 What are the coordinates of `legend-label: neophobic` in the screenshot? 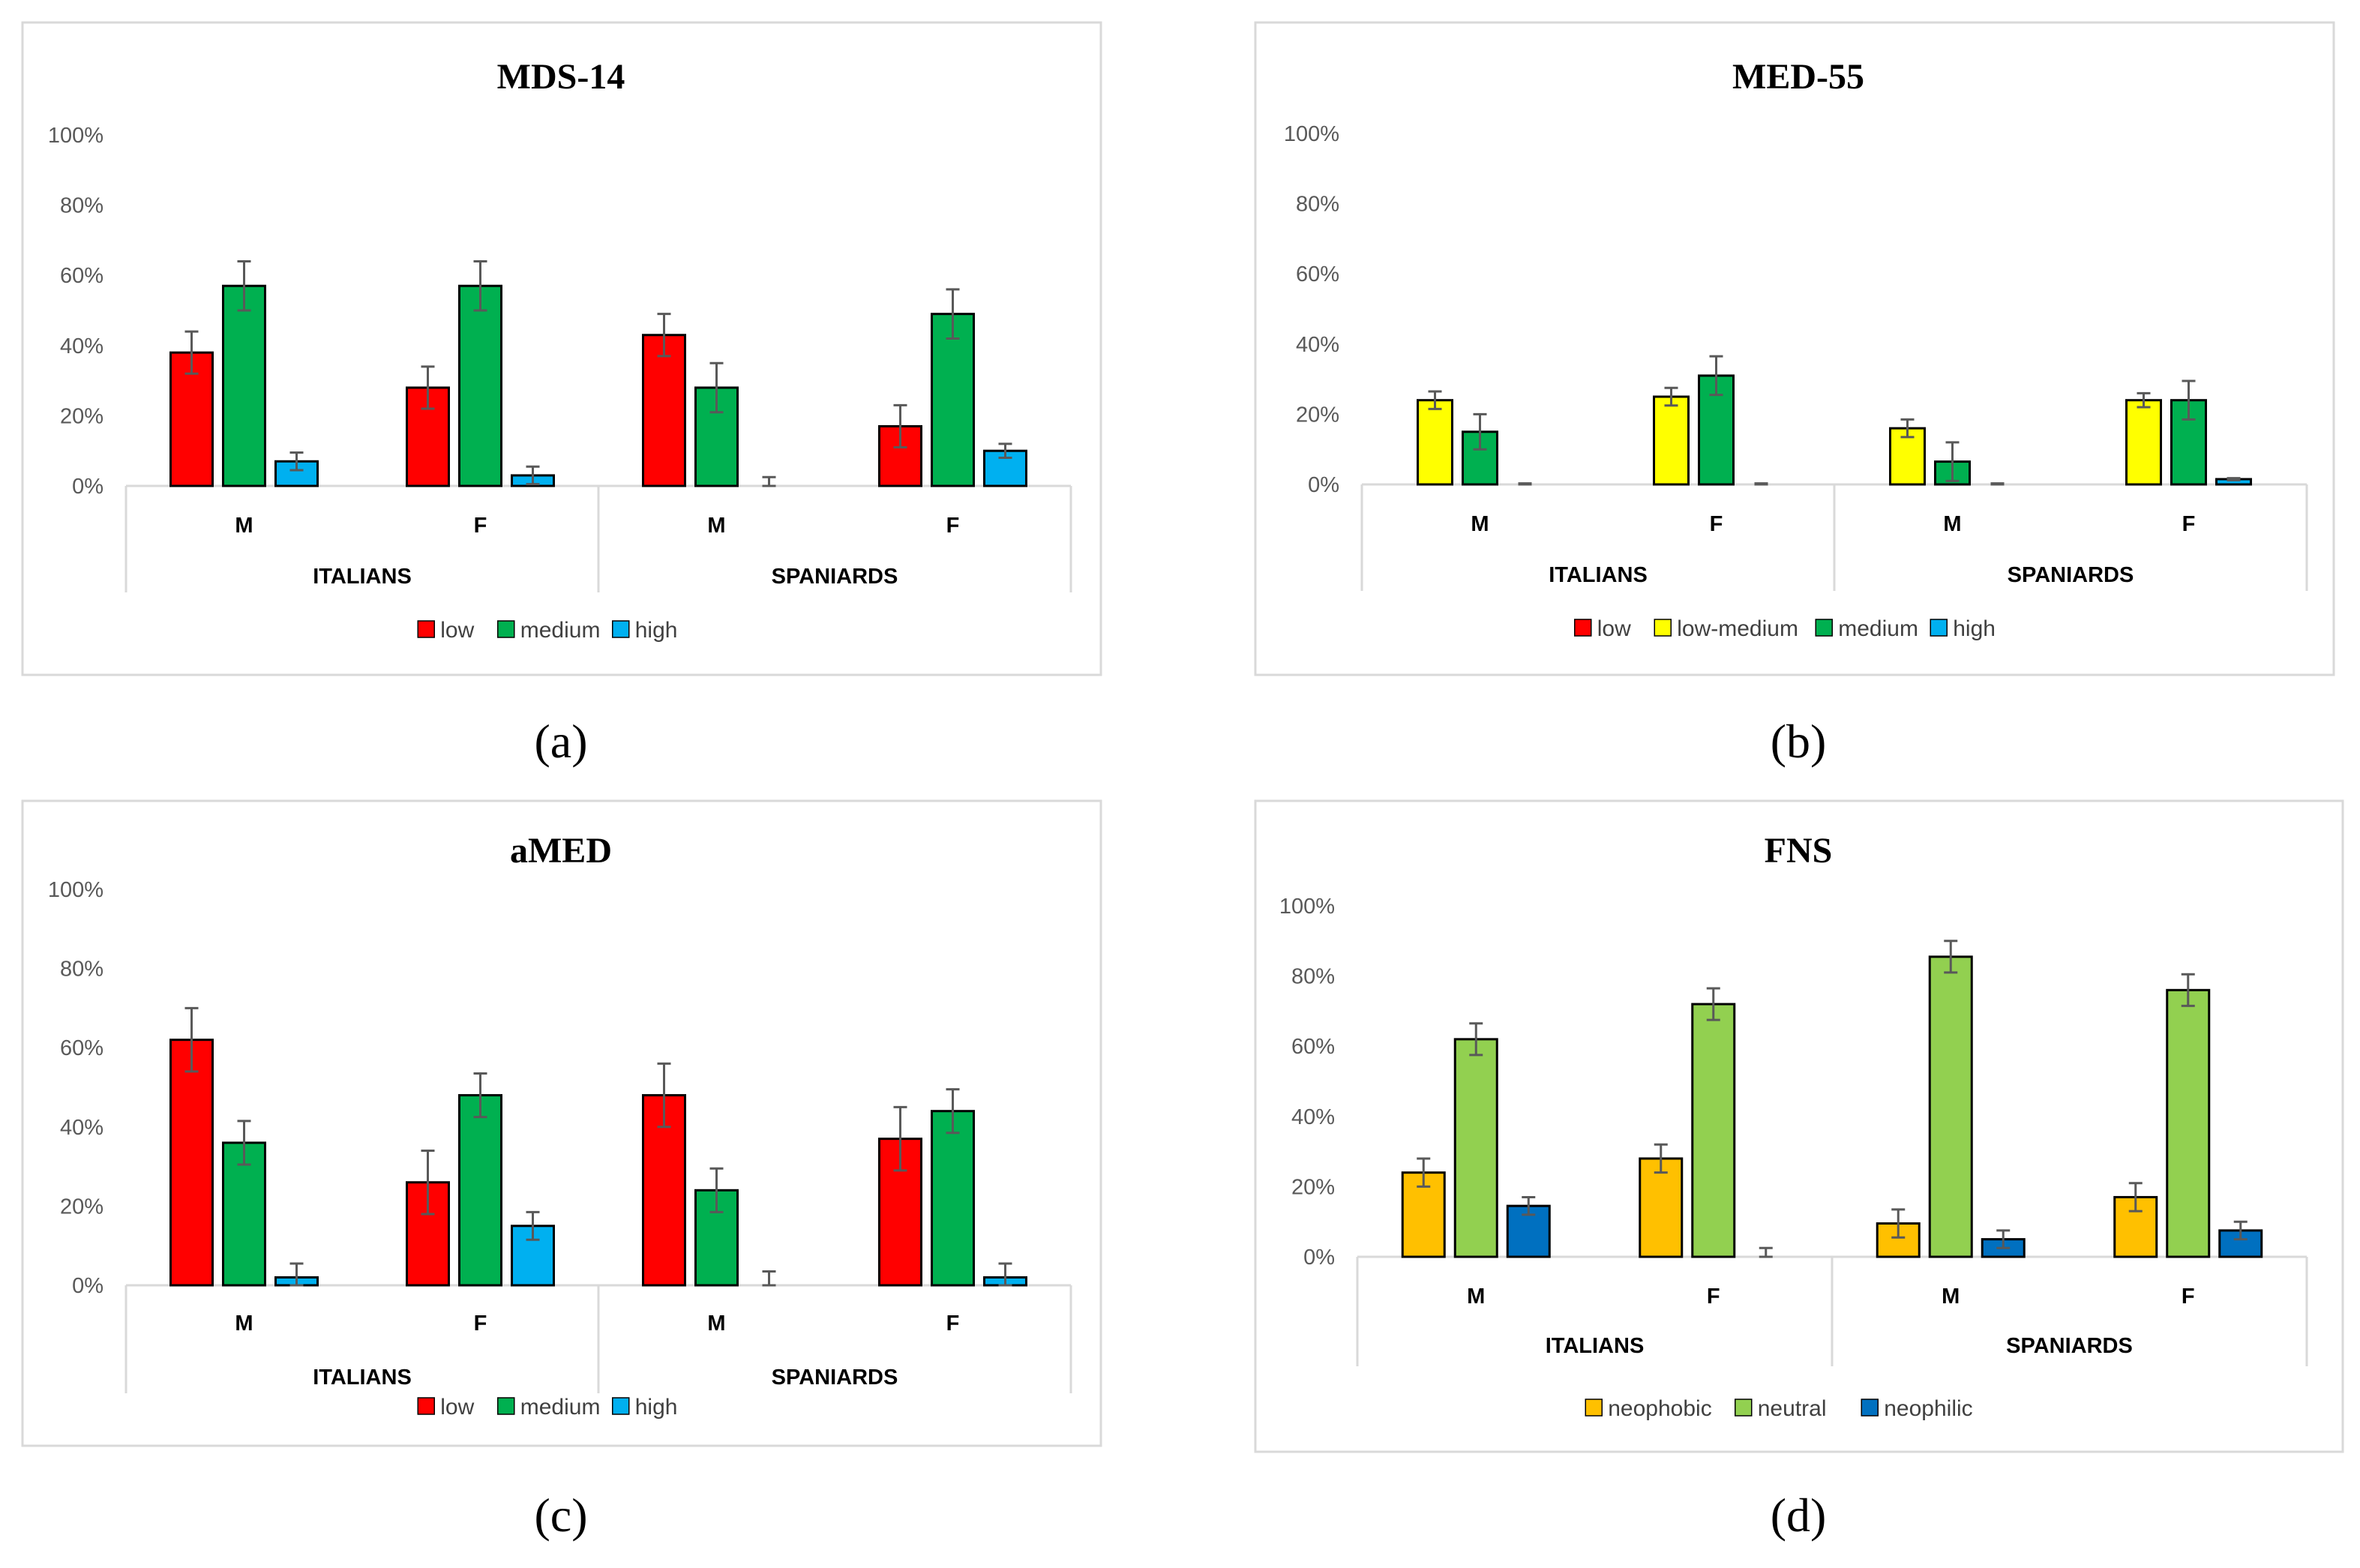 It's located at (1659, 1408).